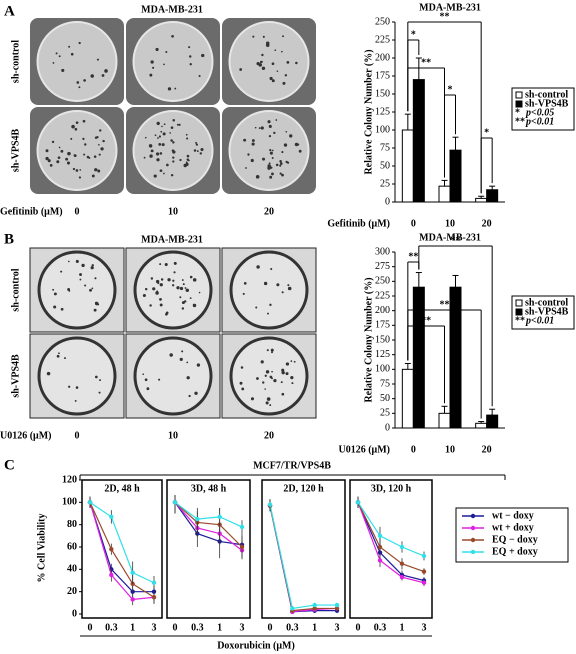 This screenshot has width=576, height=654. What do you see at coordinates (292, 465) in the screenshot?
I see `panel-title: MCF7/TR/VPS4B` at bounding box center [292, 465].